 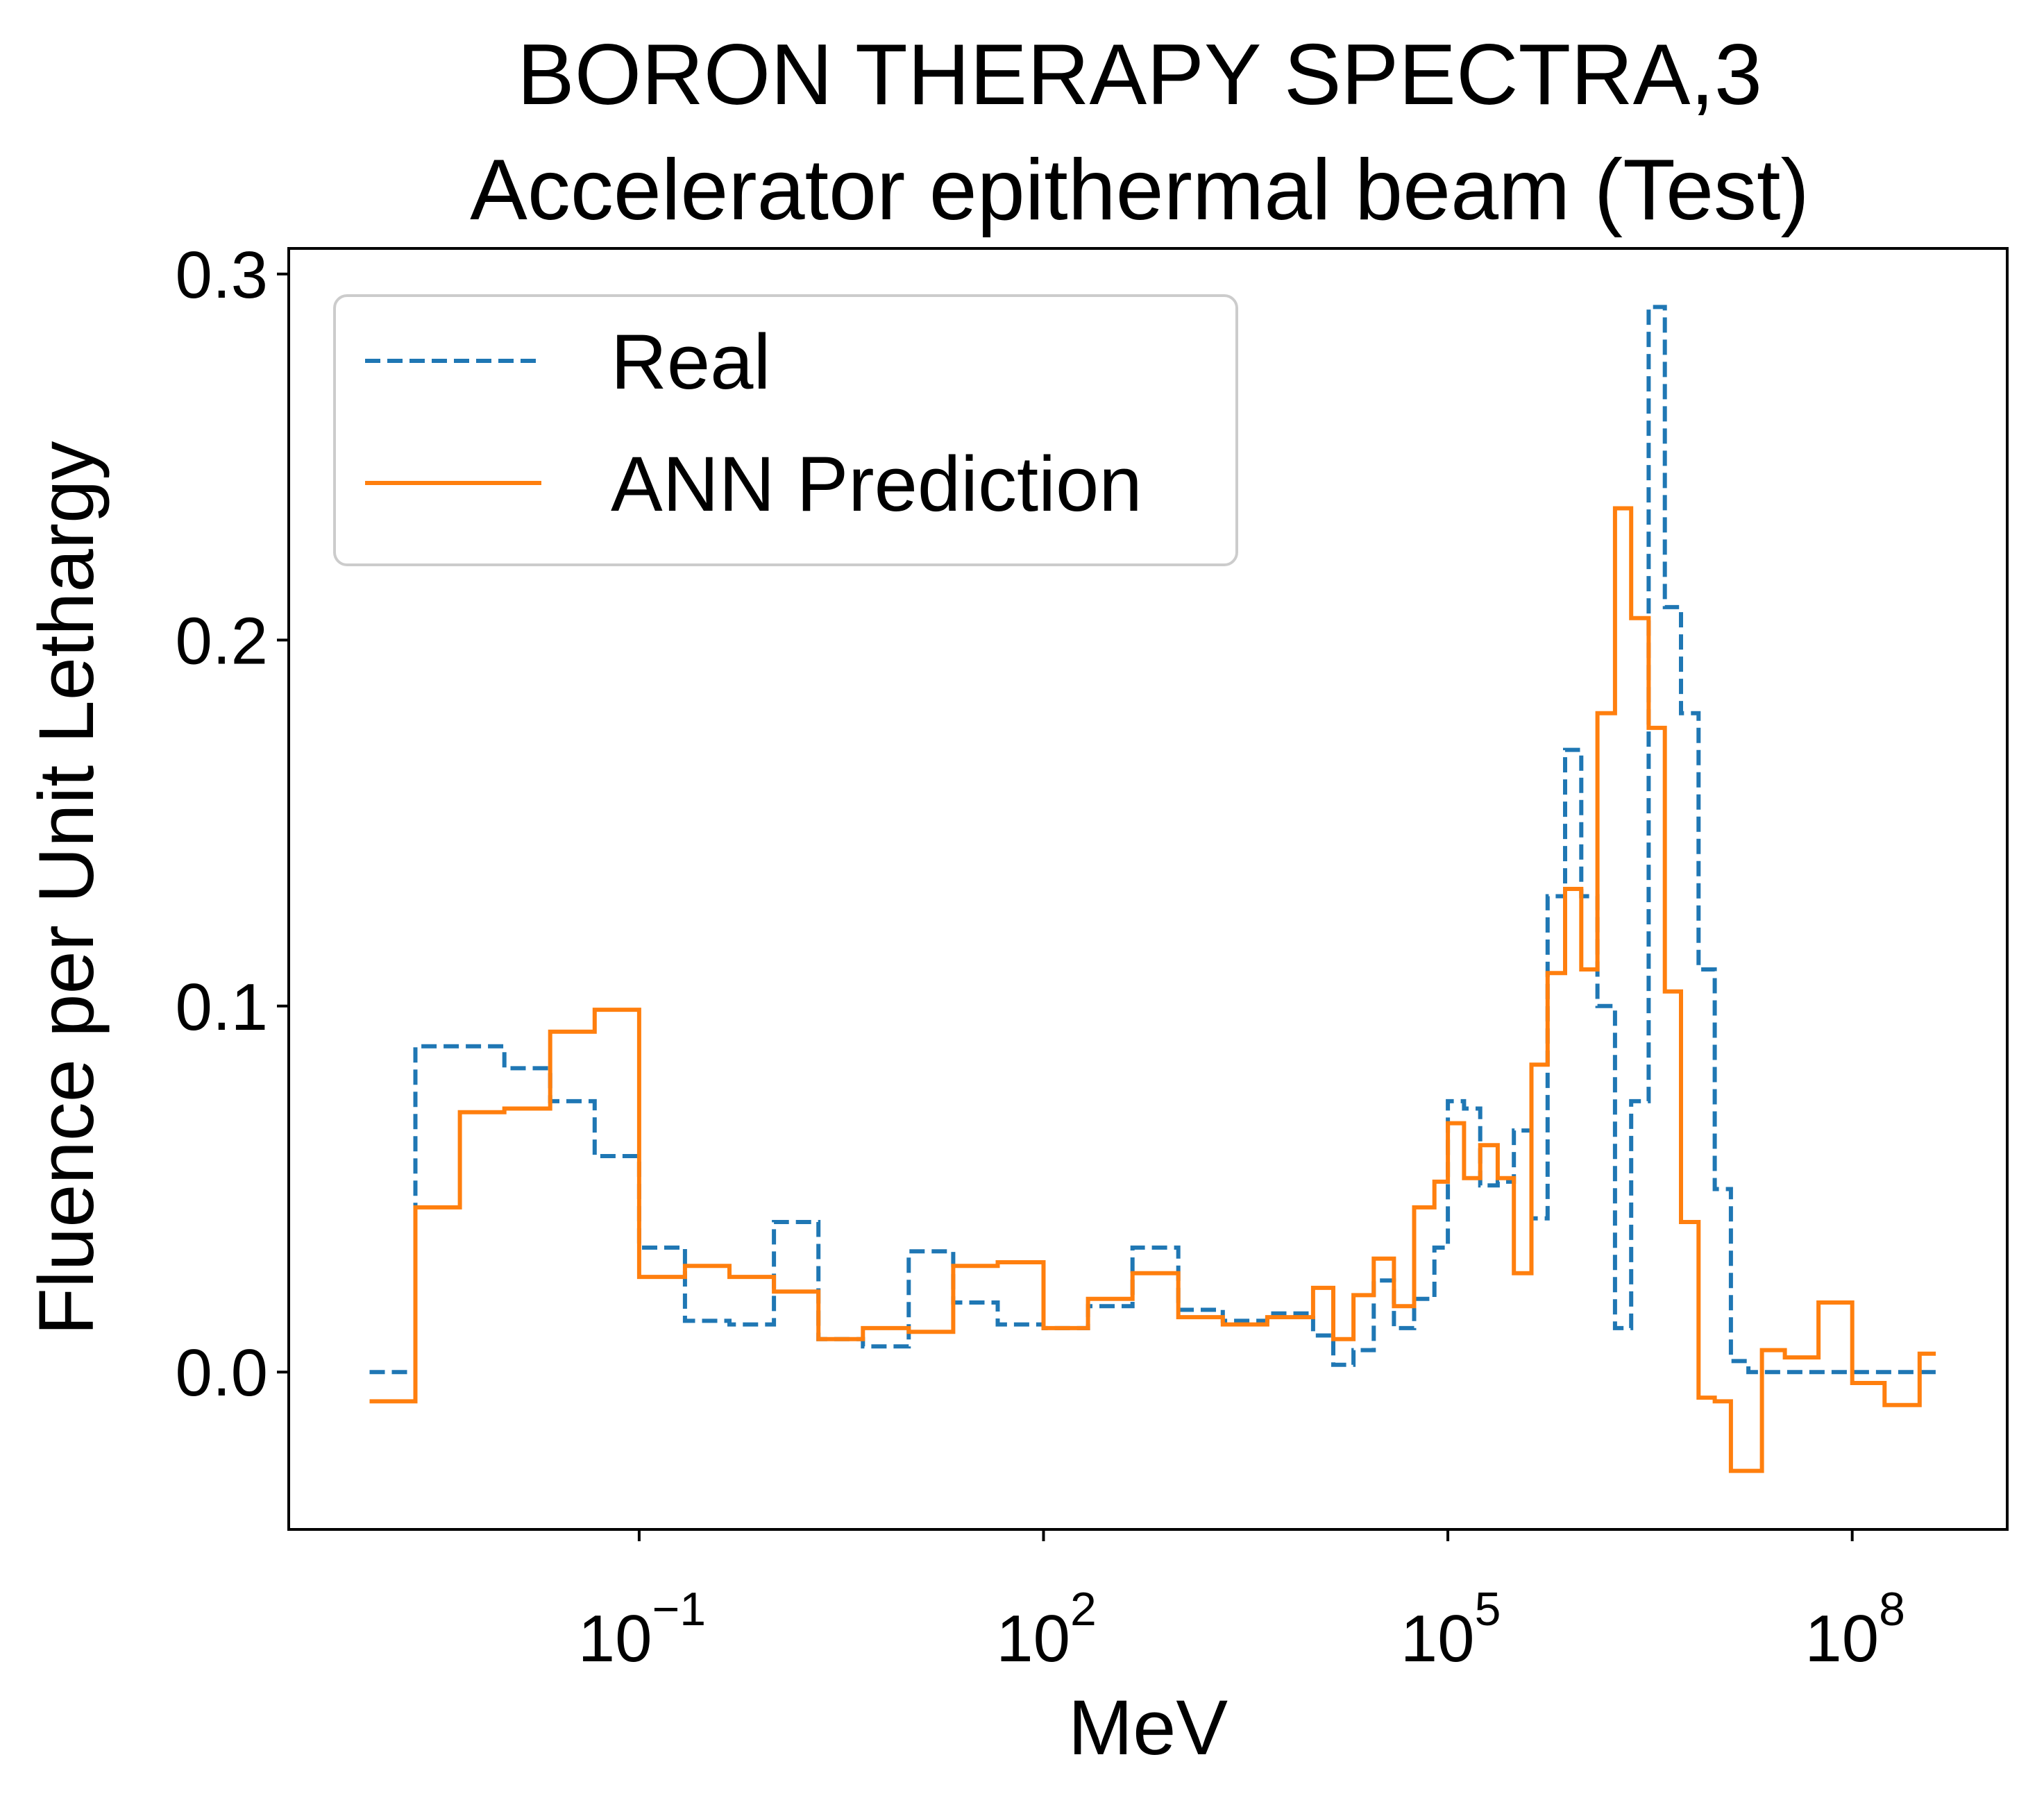 I want to click on legend-label-ann-prediction: ANN Prediction, so click(x=876, y=484).